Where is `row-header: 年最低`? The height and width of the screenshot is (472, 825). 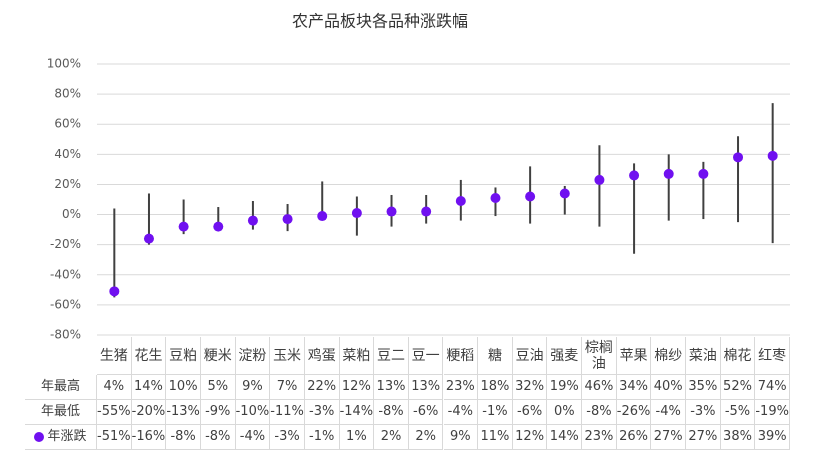
row-header: 年最低 is located at coordinates (61, 412).